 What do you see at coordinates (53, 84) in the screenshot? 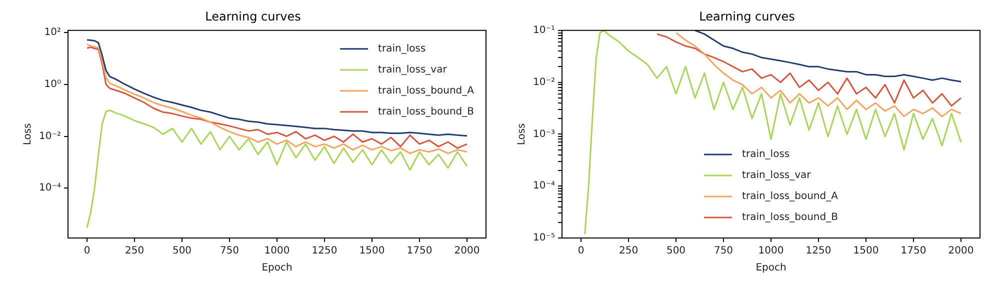
I see `y-tick-label: 10⁰` at bounding box center [53, 84].